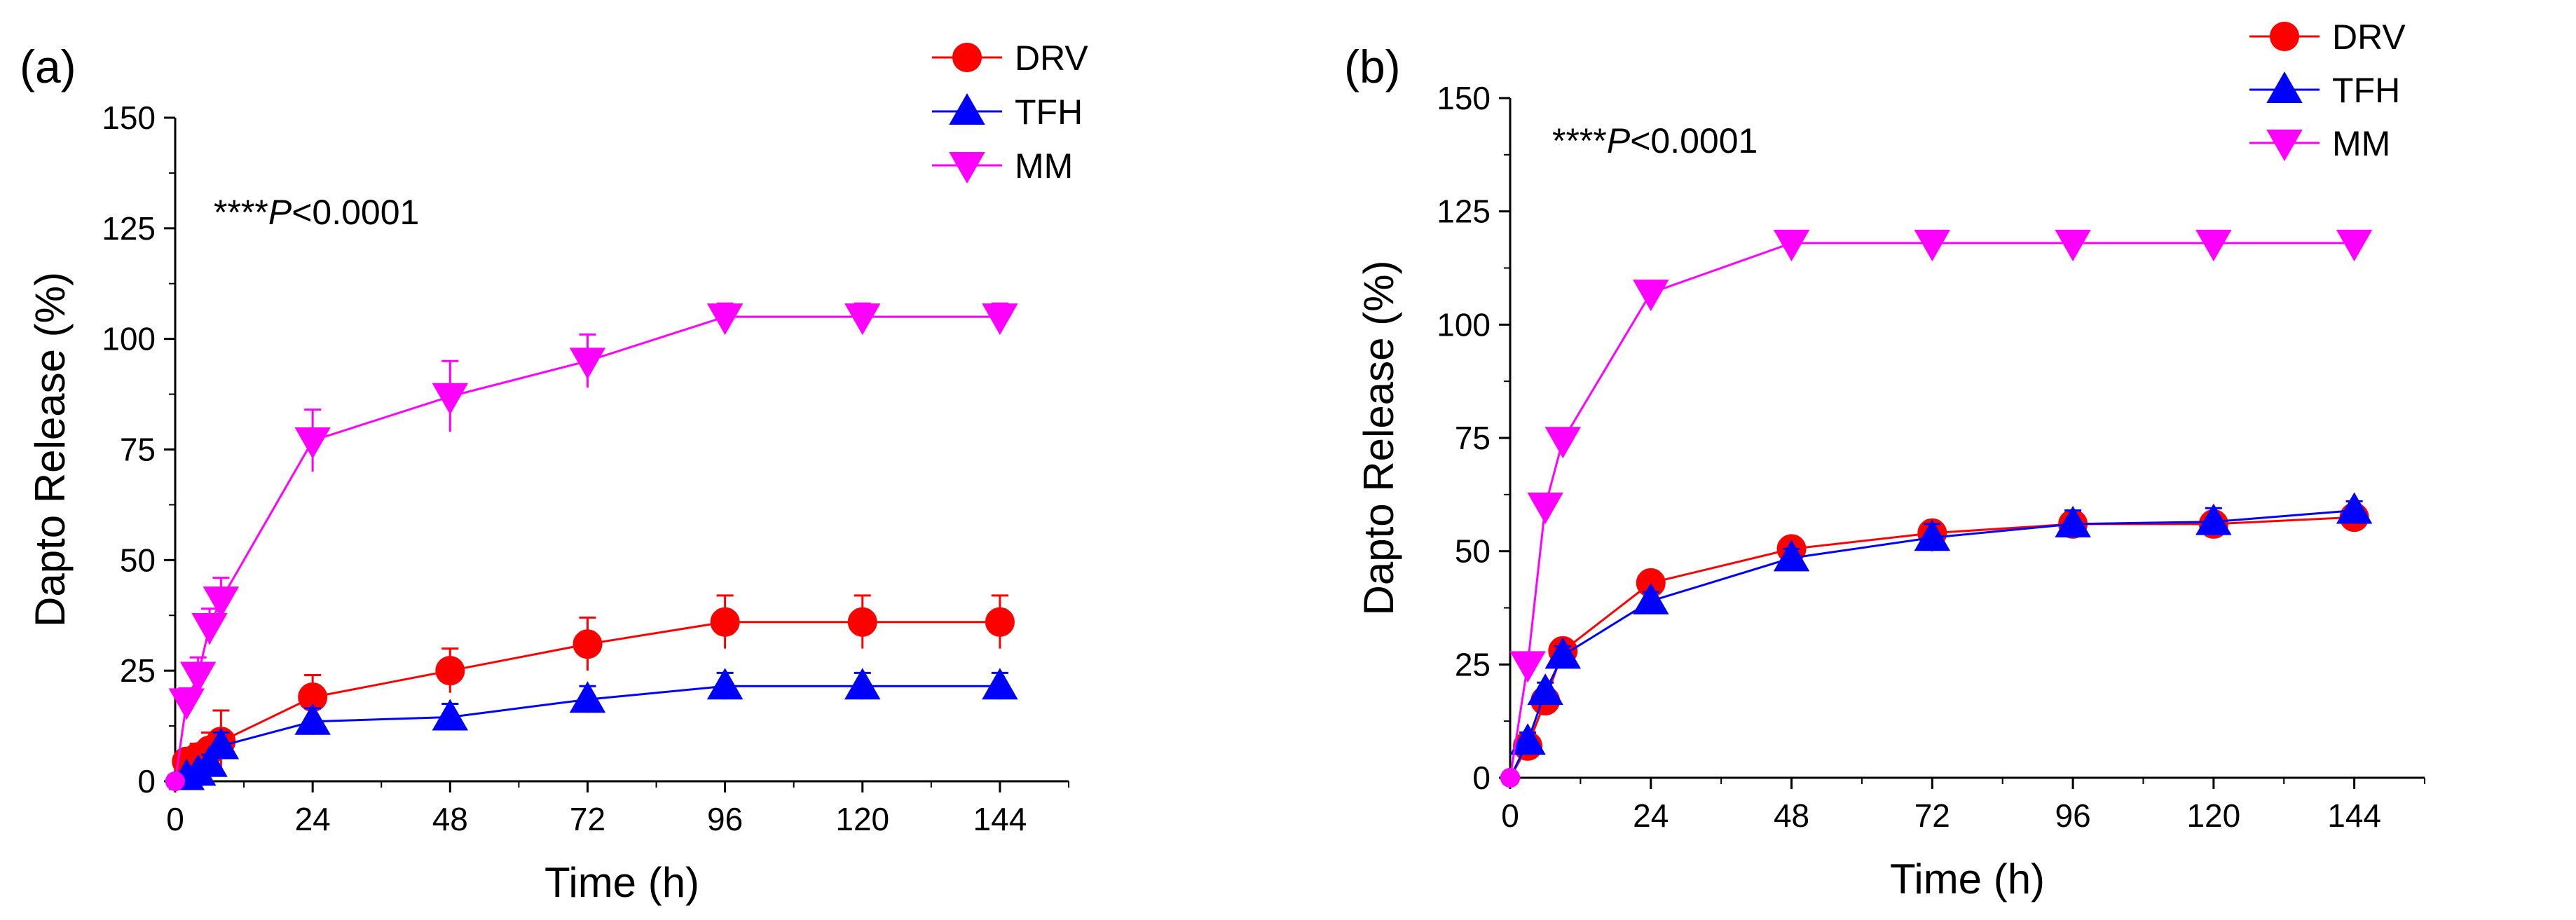 This screenshot has height=920, width=2576. Describe the element at coordinates (1000, 819) in the screenshot. I see `x-tick-label: 144` at that location.